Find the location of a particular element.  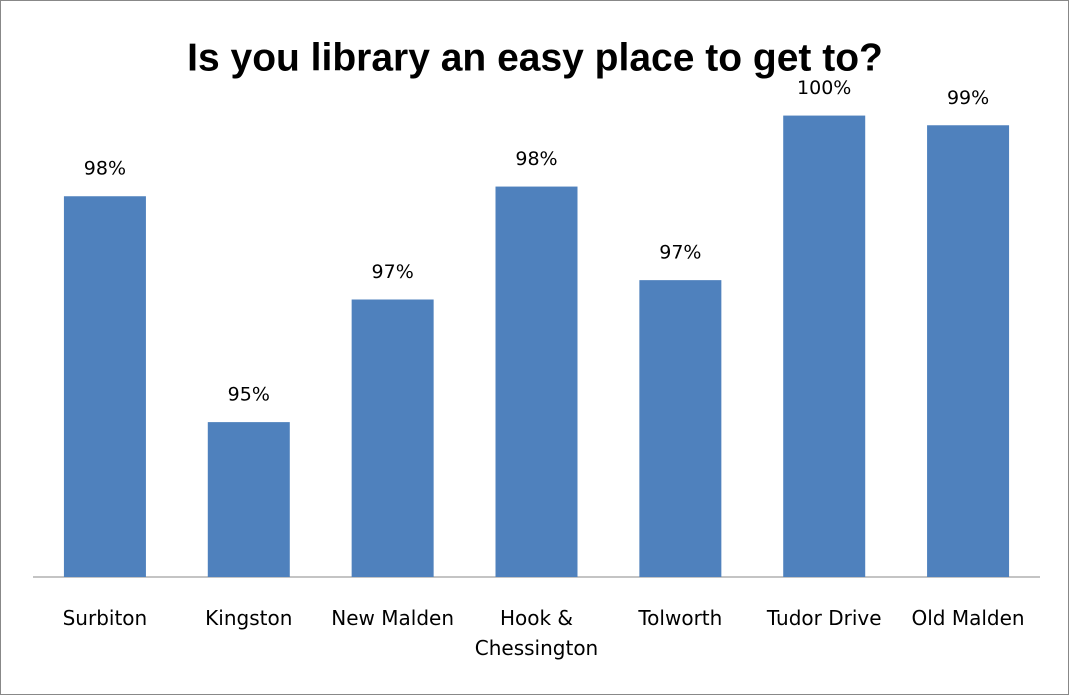

data-label: 100% is located at coordinates (824, 88).